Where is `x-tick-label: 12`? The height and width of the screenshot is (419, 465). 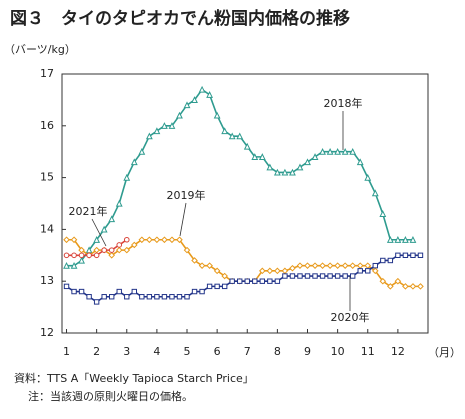 x-tick-label: 12 is located at coordinates (398, 351).